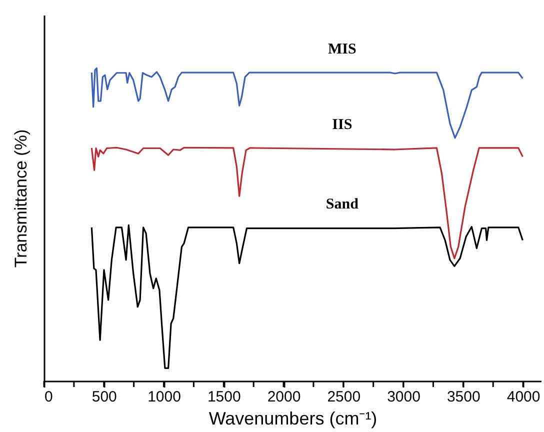  What do you see at coordinates (284, 397) in the screenshot?
I see `x-tick-label: 2000` at bounding box center [284, 397].